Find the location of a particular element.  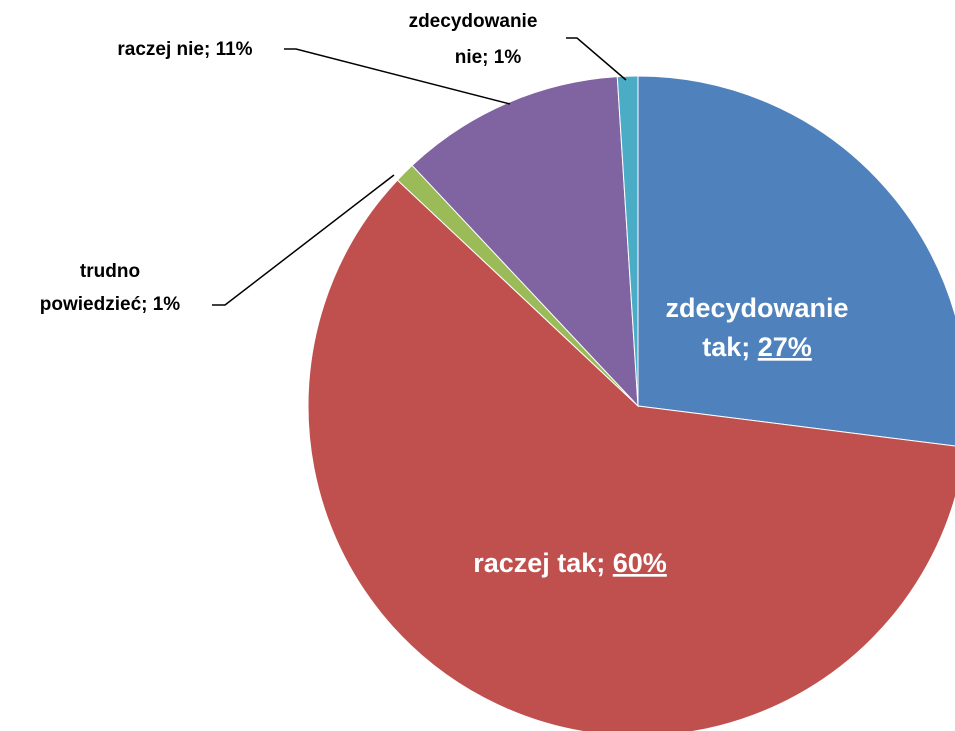

label-zdecydowanie-nie-line1: zdecydowanie is located at coordinates (473, 21).